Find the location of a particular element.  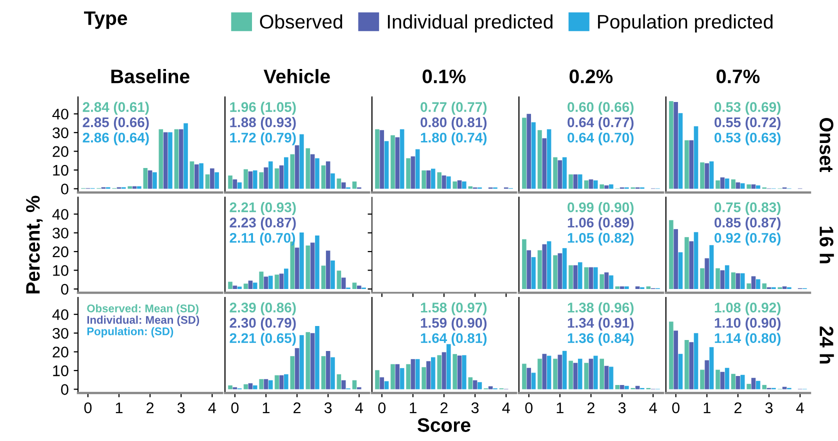

annotation: 0.53 (0.63) is located at coordinates (747, 139).